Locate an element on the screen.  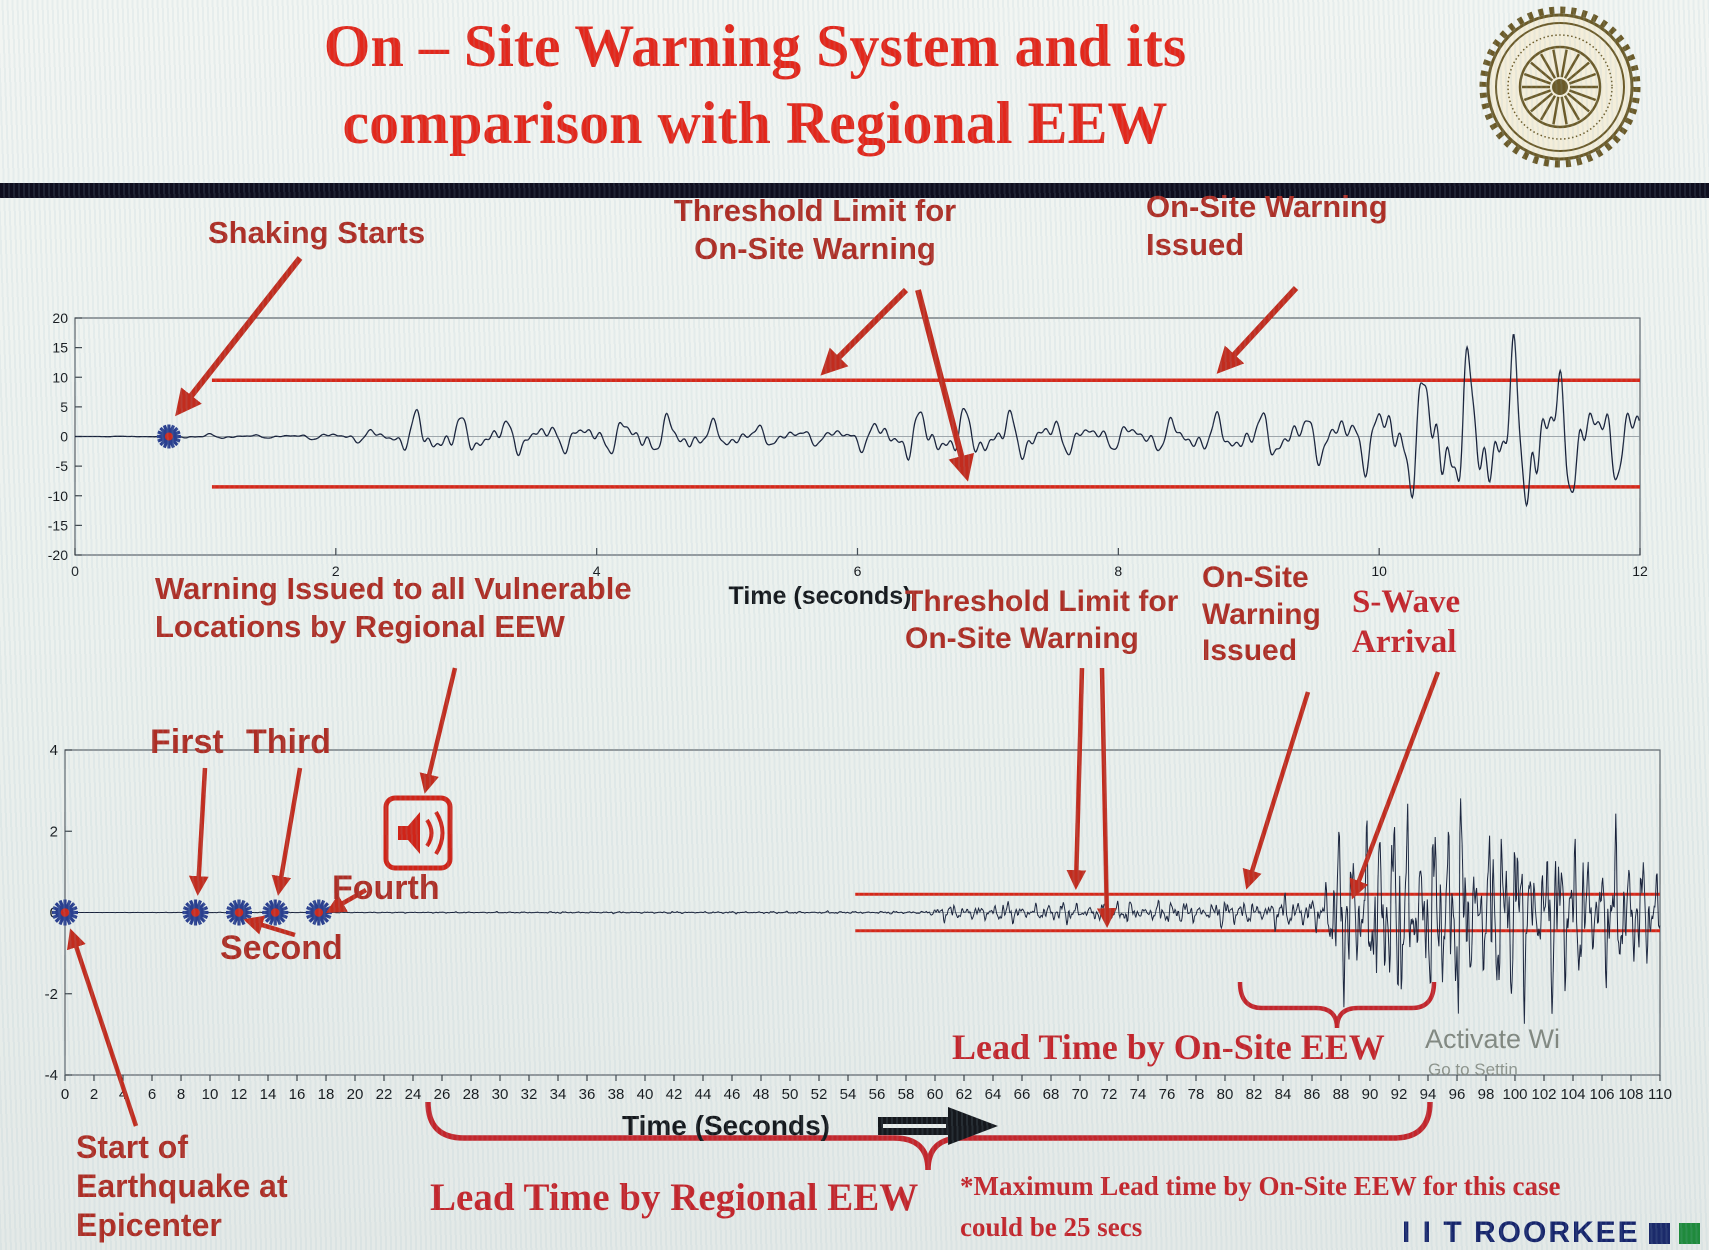
svg-text: 54 is located at coordinates (848, 1094).